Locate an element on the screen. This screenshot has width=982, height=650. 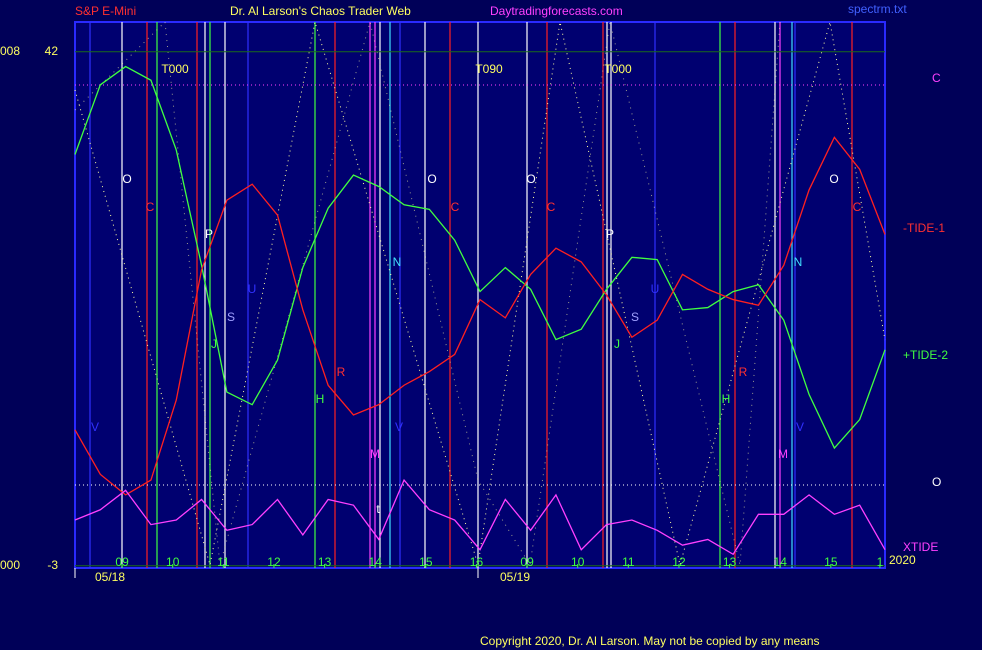
date-label: 05/18 is located at coordinates (110, 577).